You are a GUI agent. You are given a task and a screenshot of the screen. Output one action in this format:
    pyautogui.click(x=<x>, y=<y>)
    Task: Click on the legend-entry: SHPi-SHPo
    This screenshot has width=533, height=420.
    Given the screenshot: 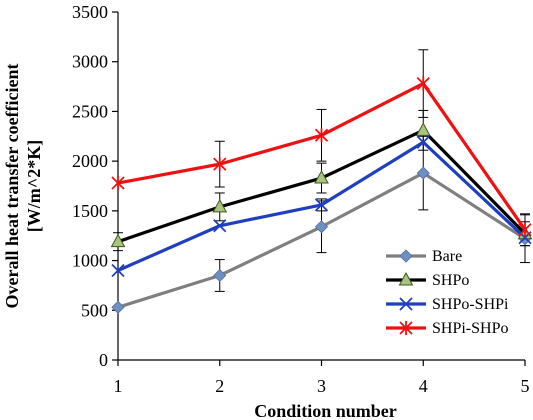 What is the action you would take?
    pyautogui.click(x=447, y=328)
    